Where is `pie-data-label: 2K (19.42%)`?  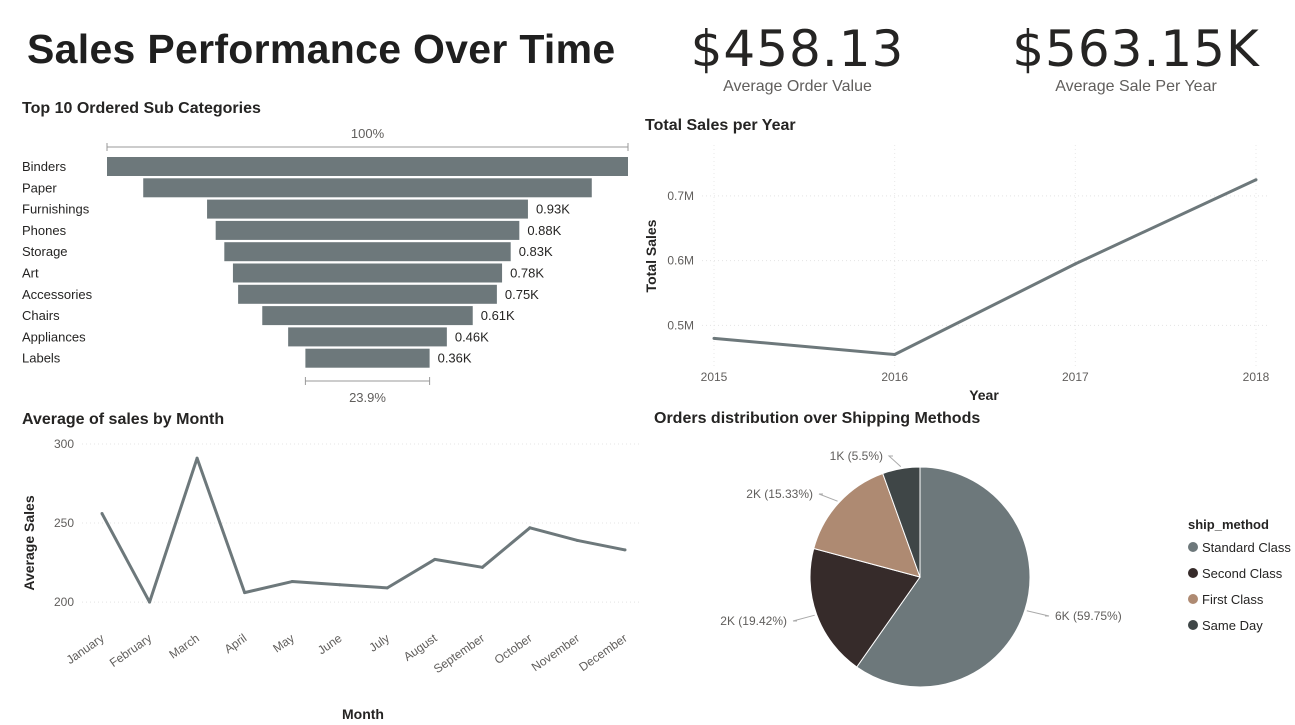
pie-data-label: 2K (19.42%) is located at coordinates (753, 621).